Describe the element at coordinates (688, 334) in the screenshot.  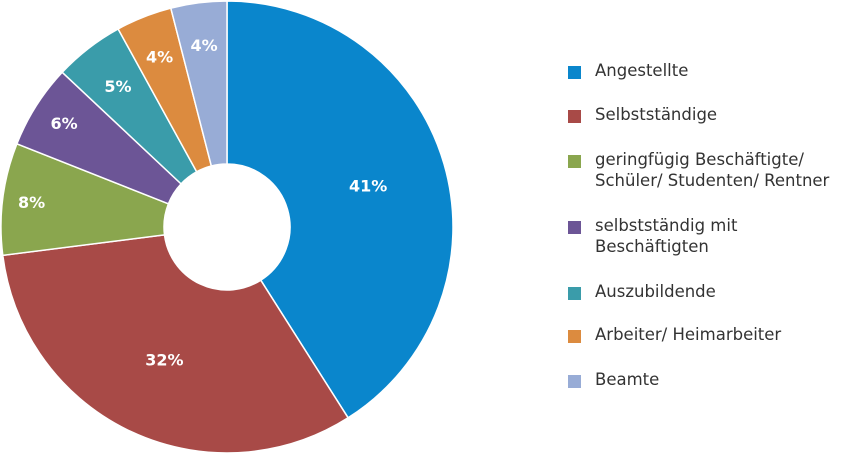
I see `legend-label: Arbeiter/ Heimarbeiter` at that location.